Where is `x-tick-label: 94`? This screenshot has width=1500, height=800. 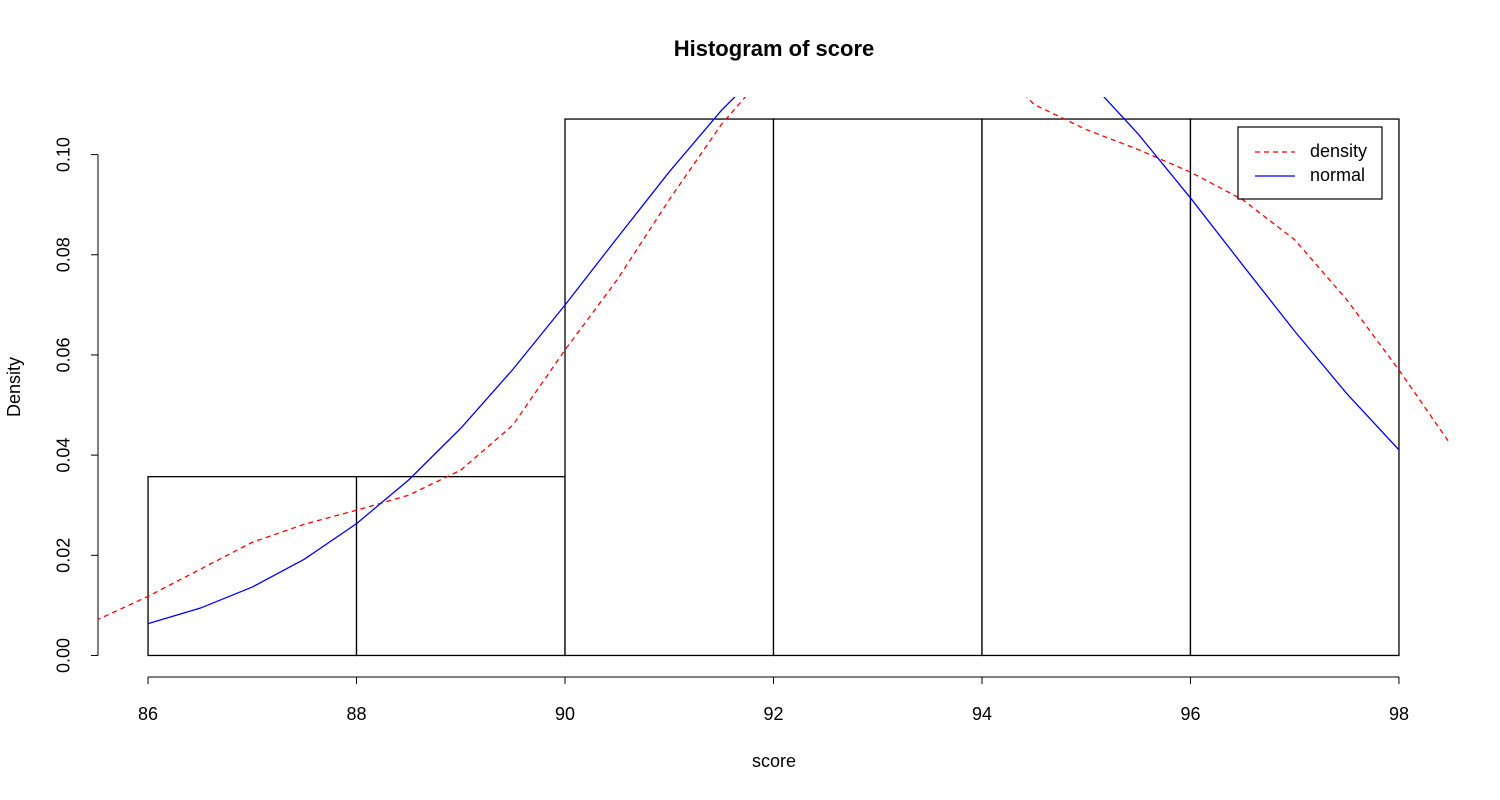
x-tick-label: 94 is located at coordinates (982, 714).